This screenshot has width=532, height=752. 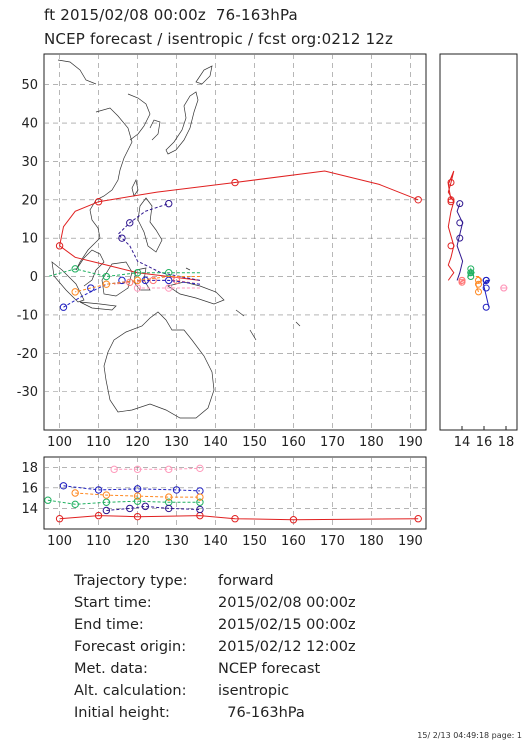 What do you see at coordinates (171, 15) in the screenshot?
I see `chart-title: ft 2015/02/08 00:00z 76-163hPa` at bounding box center [171, 15].